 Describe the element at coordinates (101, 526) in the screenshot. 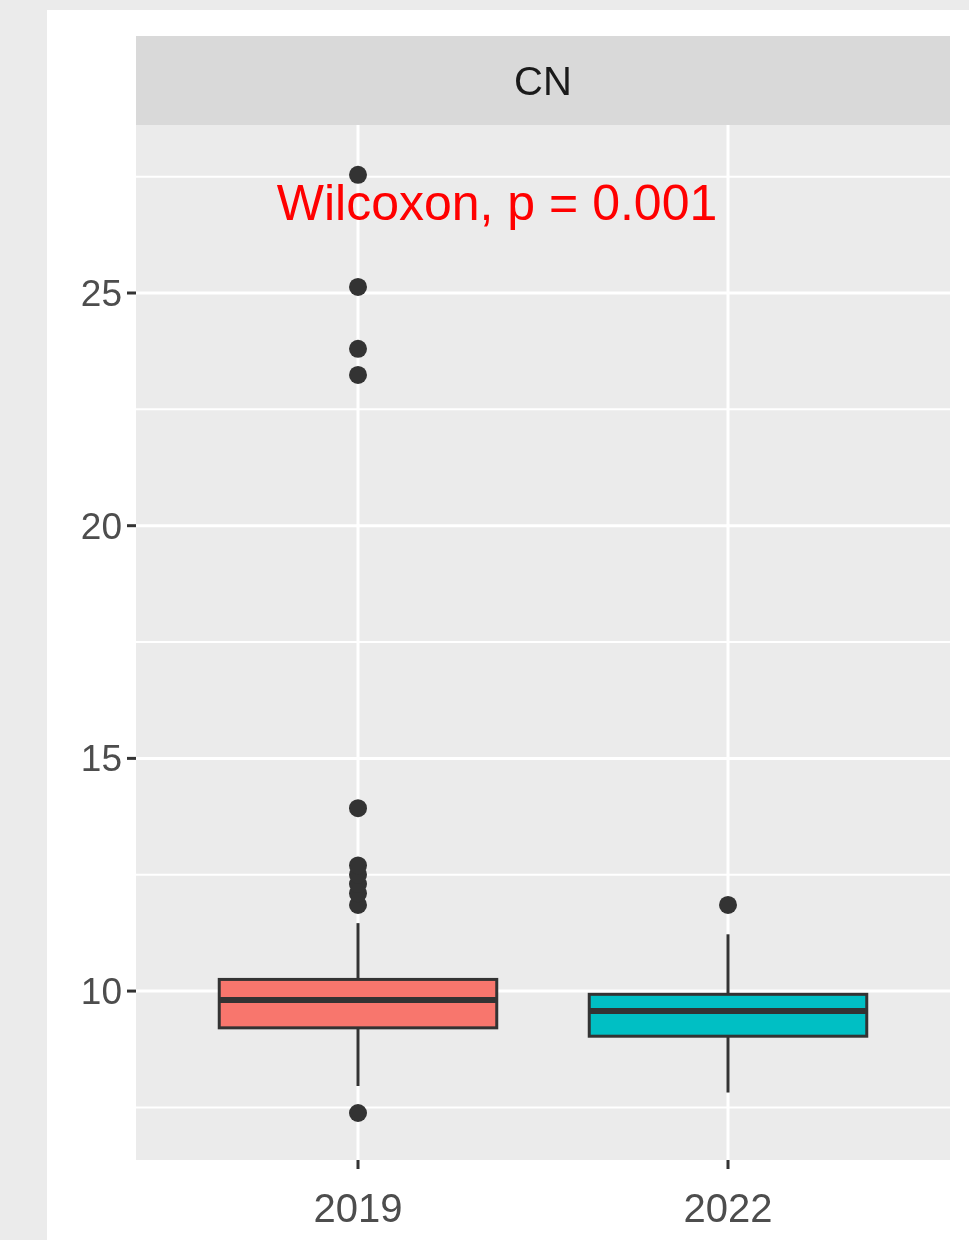

I see `y-tick-label: 20` at that location.